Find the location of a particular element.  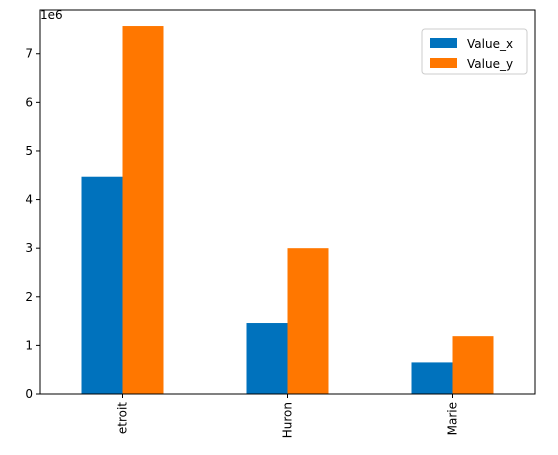

x-tick-label-marie: Marie is located at coordinates (453, 418).